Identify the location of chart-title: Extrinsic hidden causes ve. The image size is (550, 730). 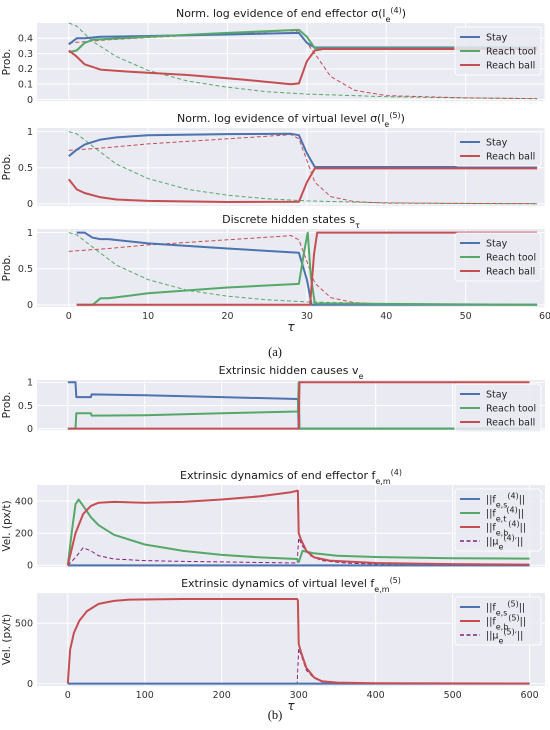
(291, 372).